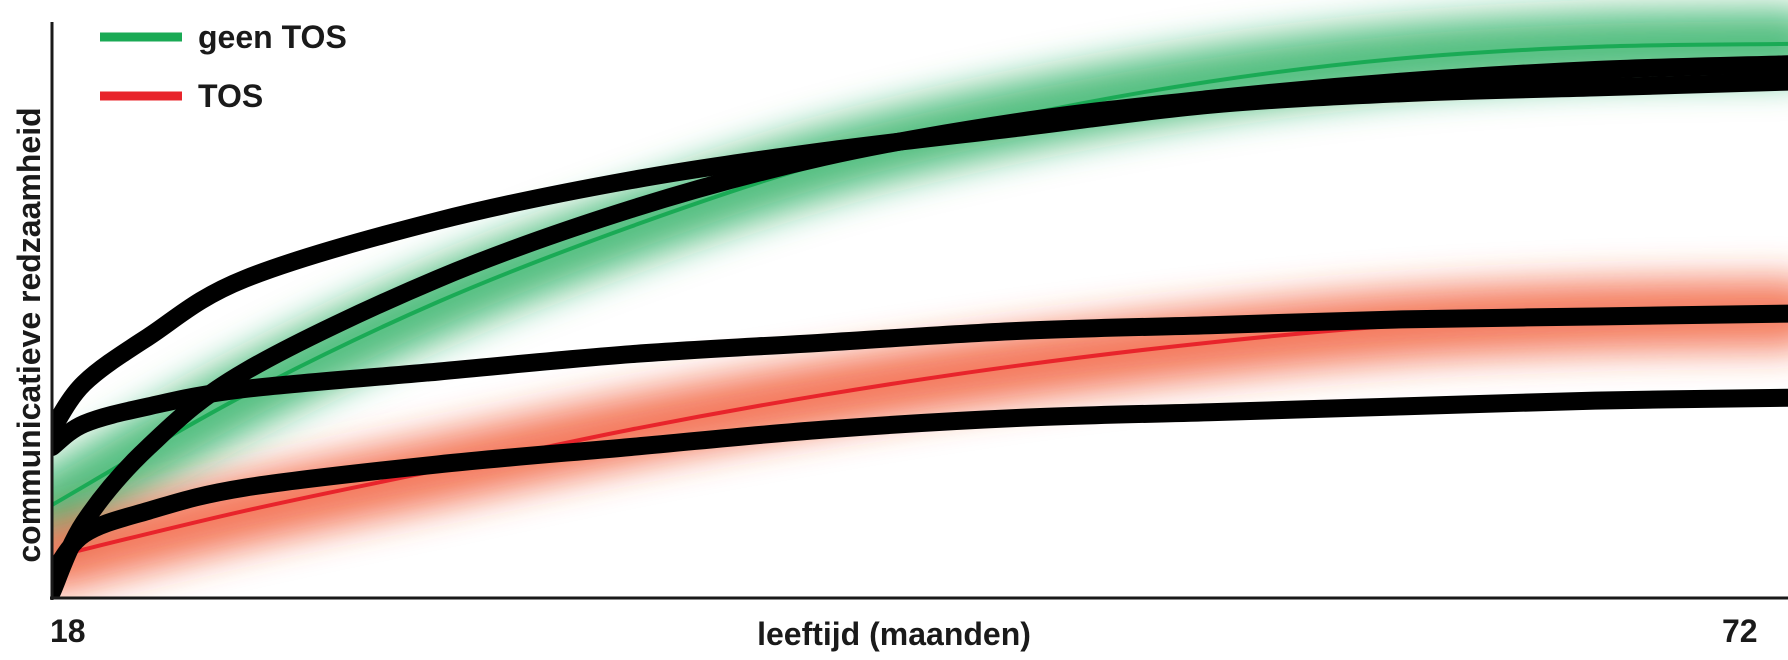  I want to click on x-tick-label-end: 72, so click(1740, 631).